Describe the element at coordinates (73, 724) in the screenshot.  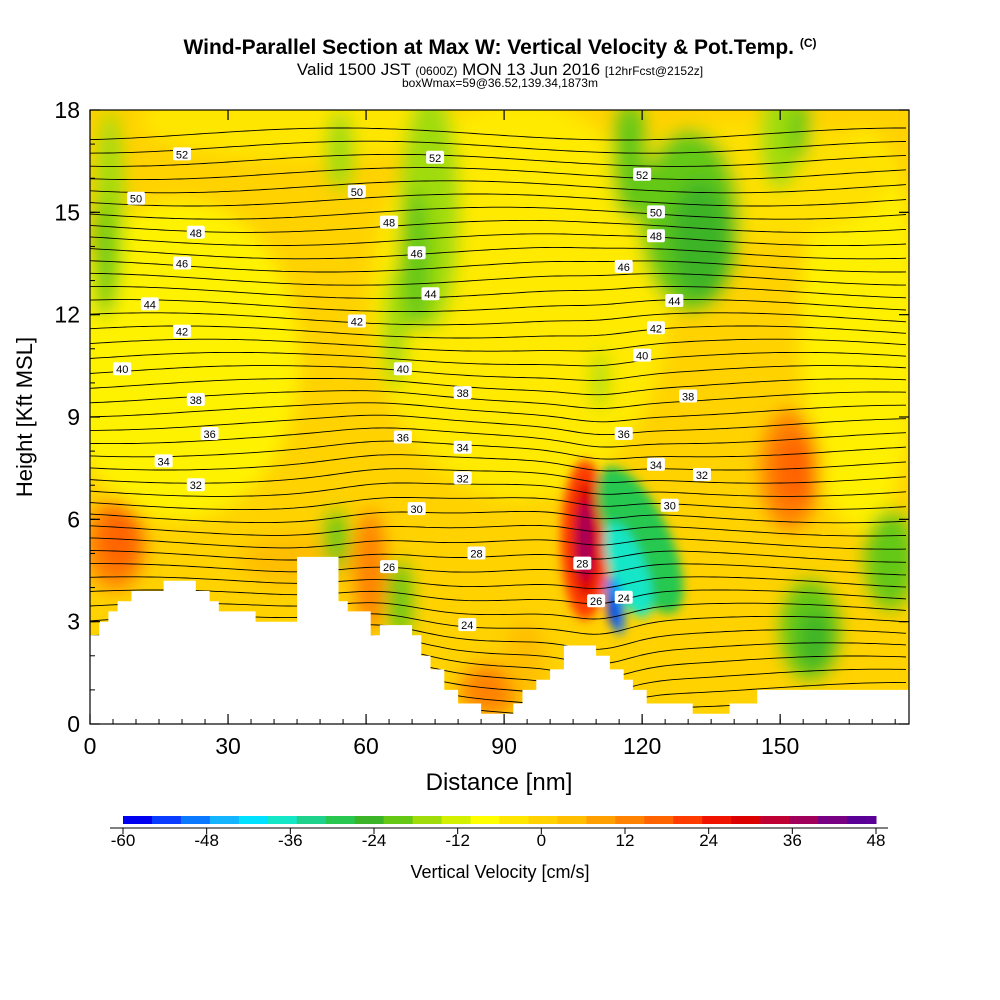
I see `y-tick-label: 0` at that location.